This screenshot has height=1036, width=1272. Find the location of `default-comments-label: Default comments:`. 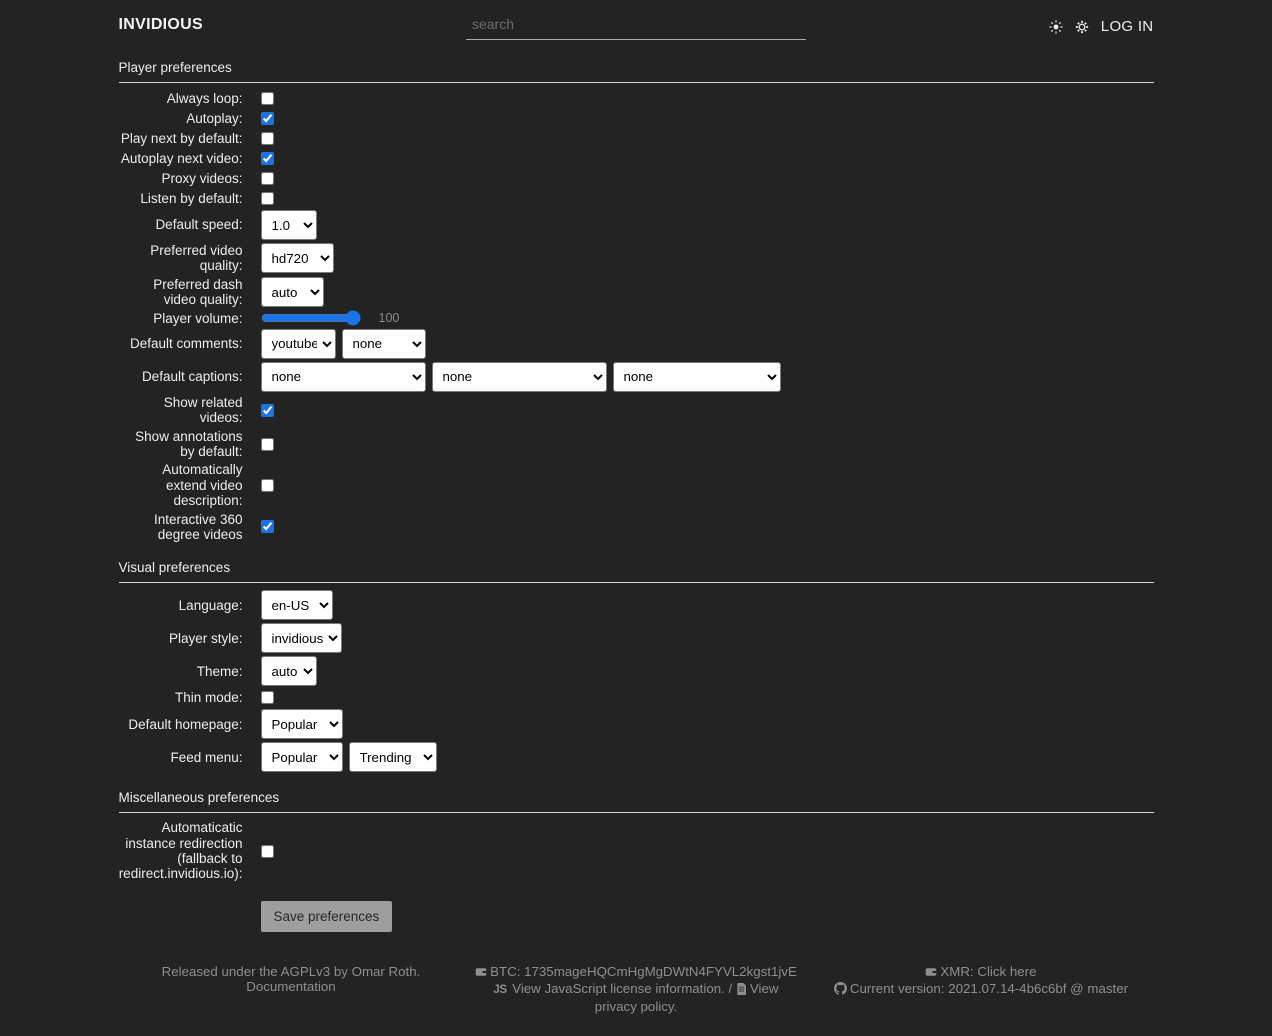

default-comments-label: Default comments: is located at coordinates (186, 344).